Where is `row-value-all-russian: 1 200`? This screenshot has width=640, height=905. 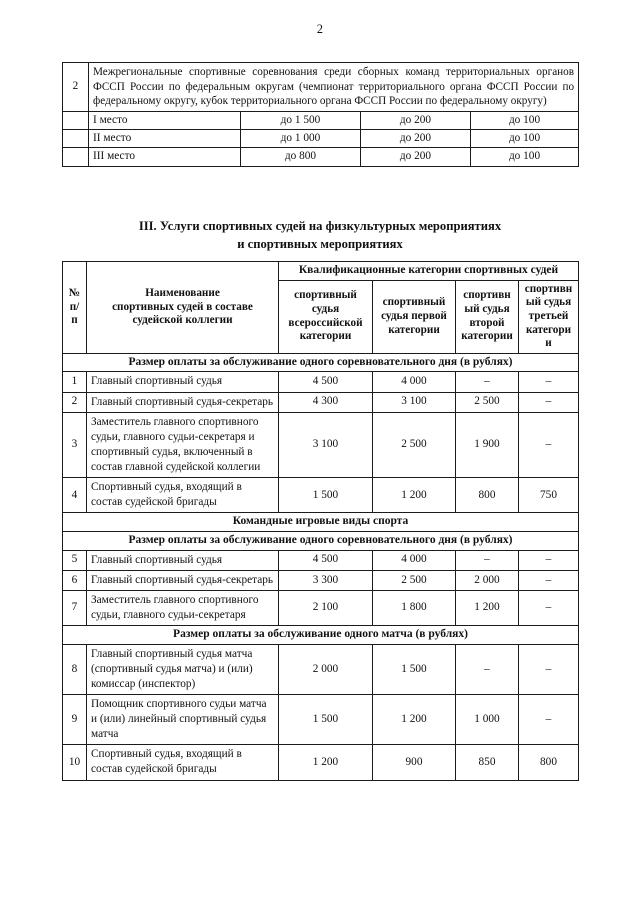
row-value-all-russian: 1 200 is located at coordinates (325, 762).